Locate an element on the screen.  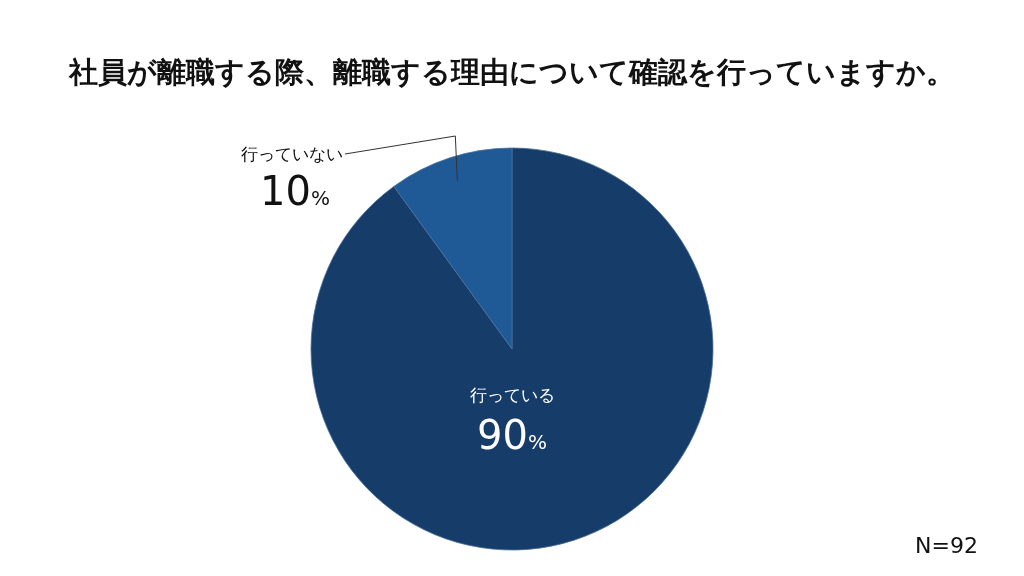
text: N=92 is located at coordinates (946, 545).